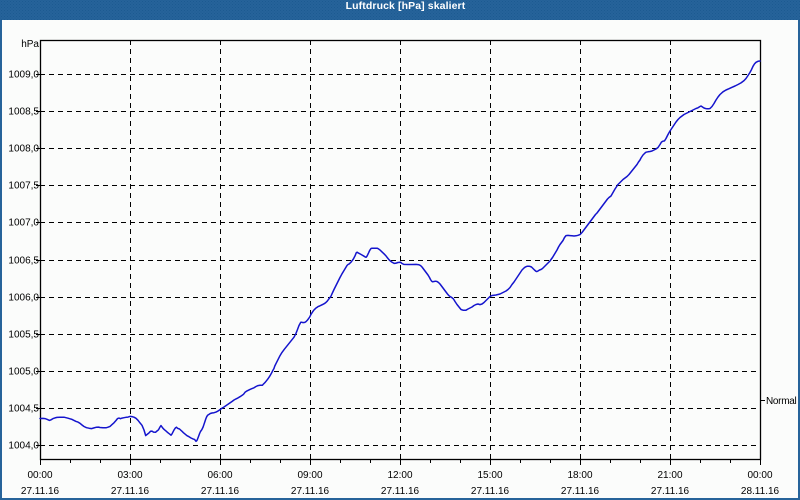 The width and height of the screenshot is (800, 500). I want to click on svg-text: 1005,0, so click(23, 372).